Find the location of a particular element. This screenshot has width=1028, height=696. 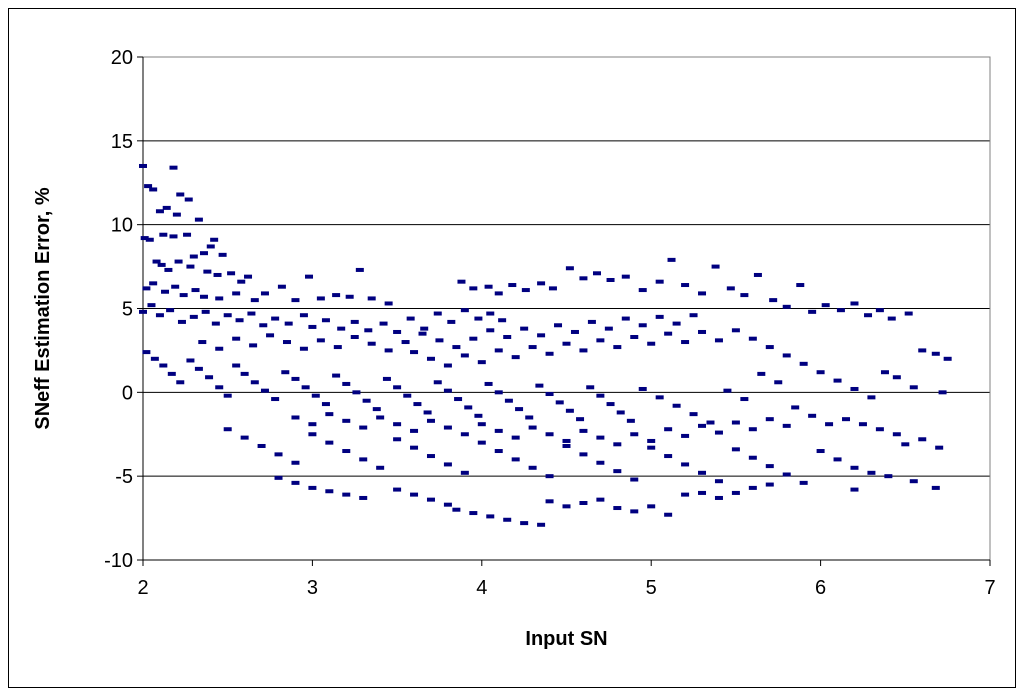

y-tick-label: -5 is located at coordinates (124, 477).